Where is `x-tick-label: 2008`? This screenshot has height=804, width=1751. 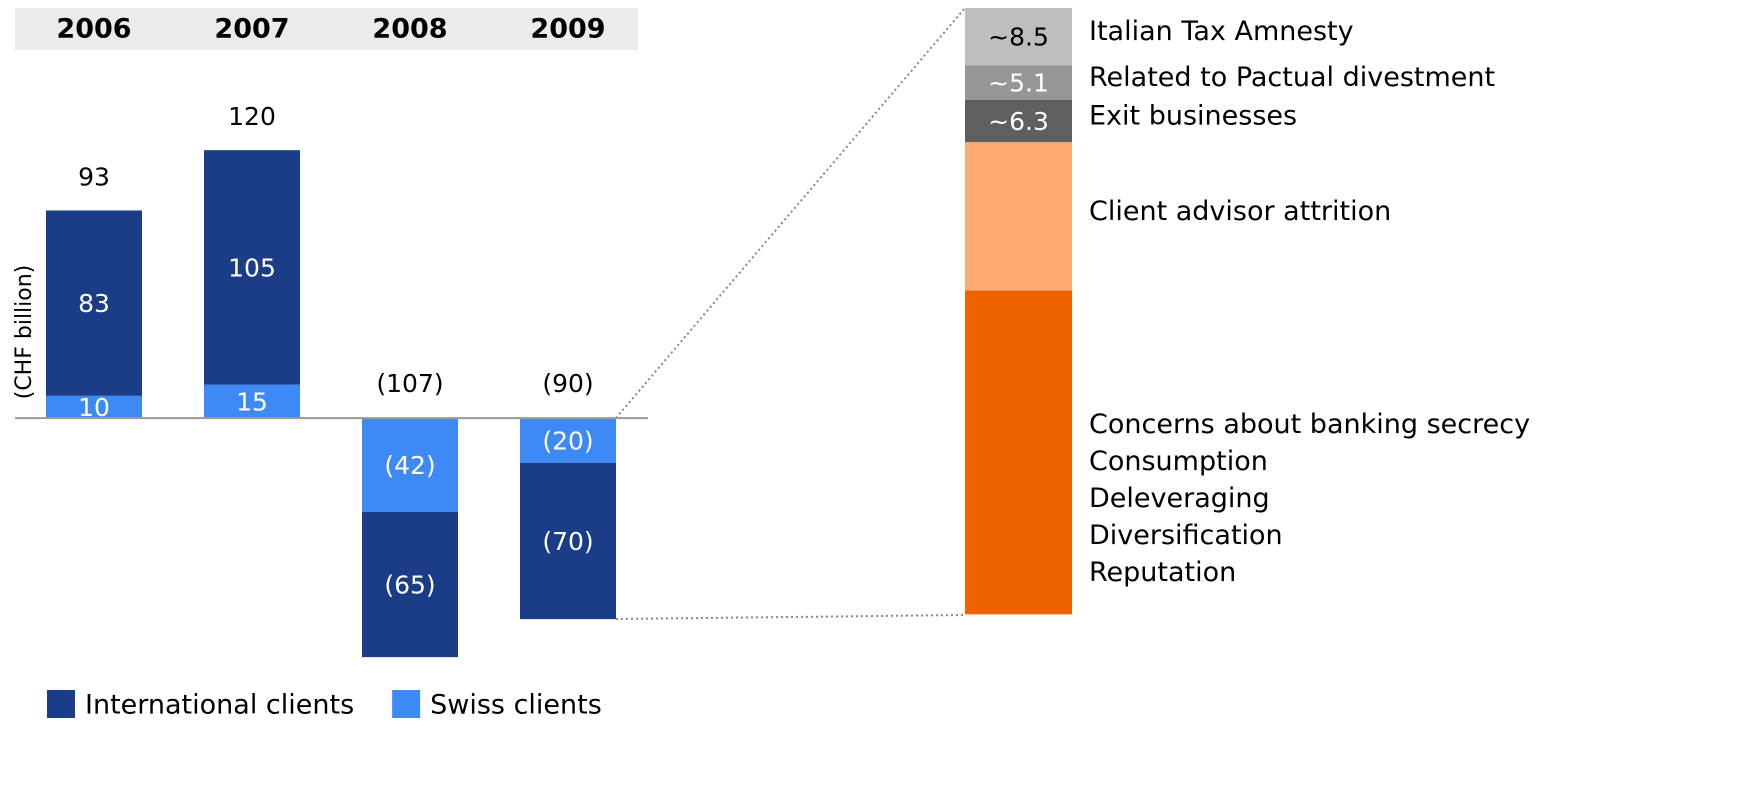 x-tick-label: 2008 is located at coordinates (409, 29).